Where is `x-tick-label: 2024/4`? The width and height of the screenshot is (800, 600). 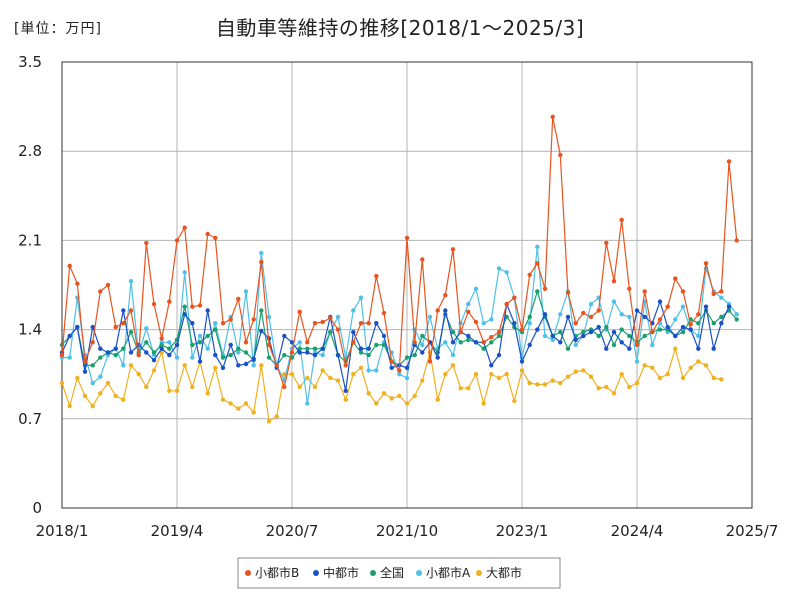 x-tick-label: 2024/4 is located at coordinates (637, 531).